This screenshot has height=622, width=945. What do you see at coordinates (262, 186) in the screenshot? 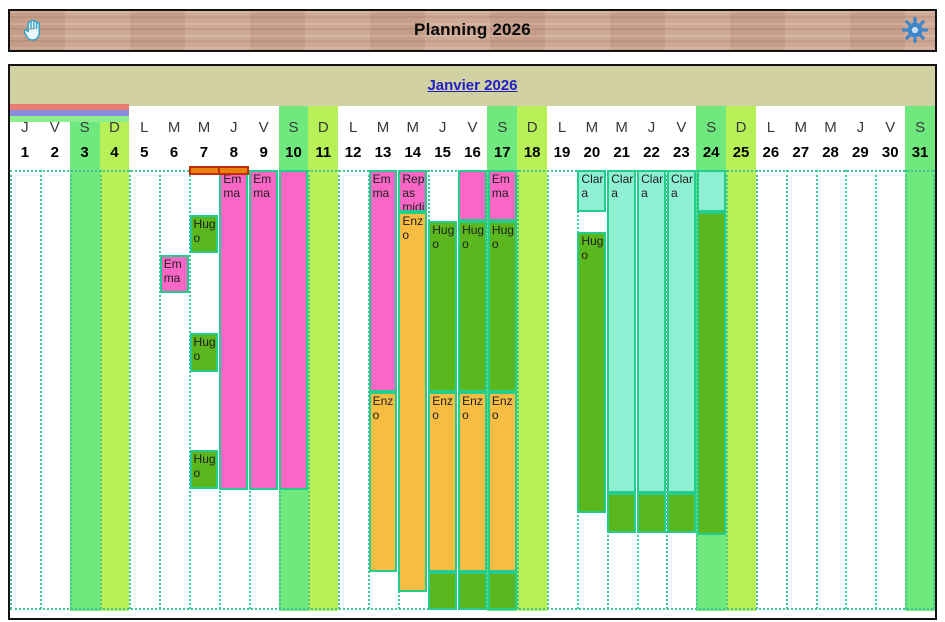
I see `event-label: Emma` at bounding box center [262, 186].